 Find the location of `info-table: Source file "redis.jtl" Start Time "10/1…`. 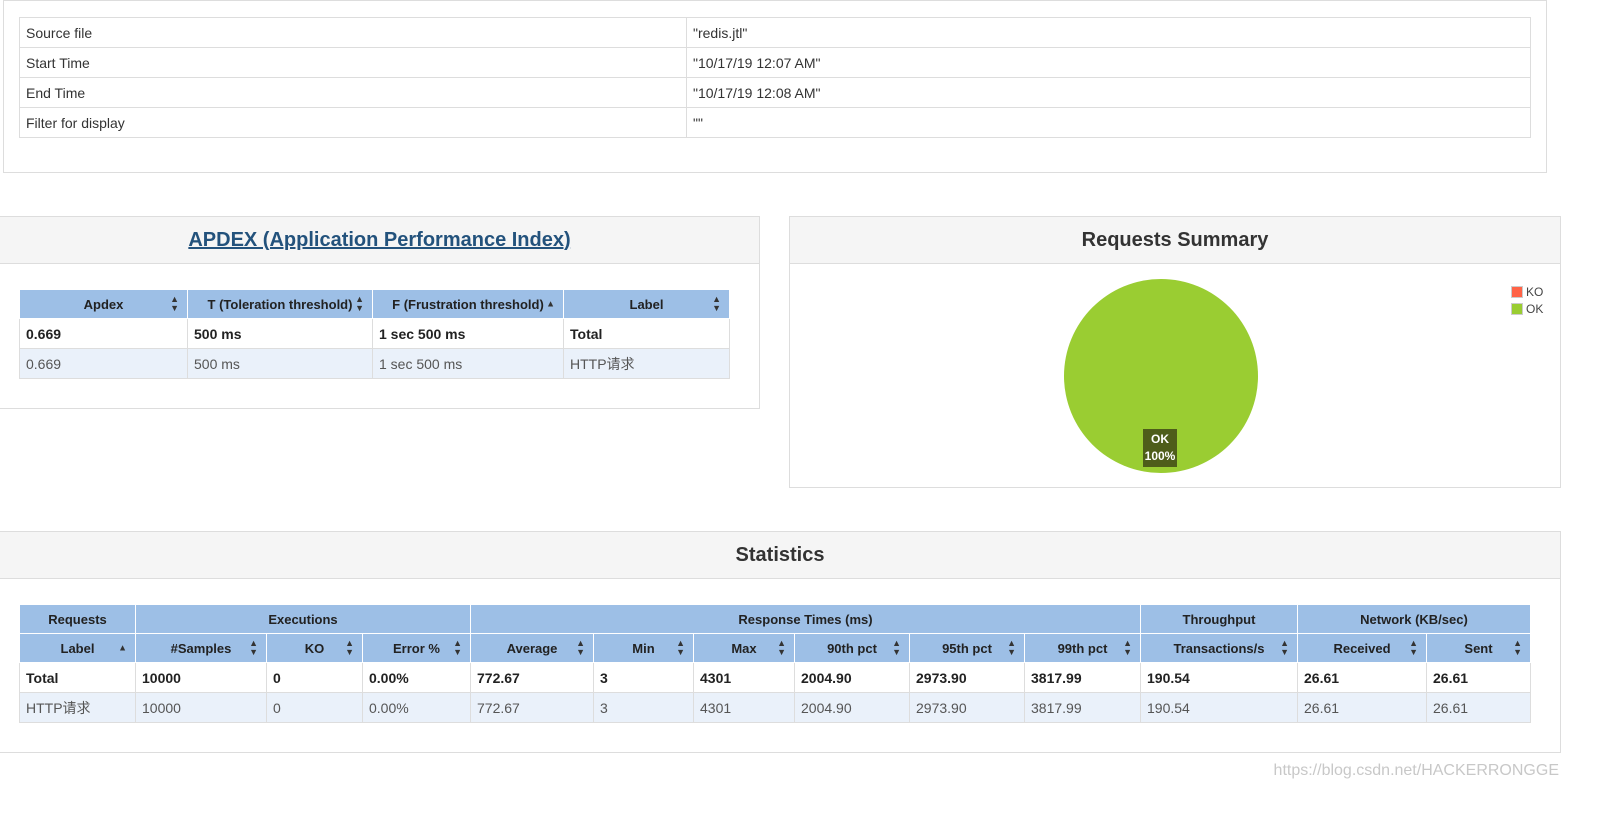

info-table: Source file "redis.jtl" Start Time "10/1… is located at coordinates (775, 77).